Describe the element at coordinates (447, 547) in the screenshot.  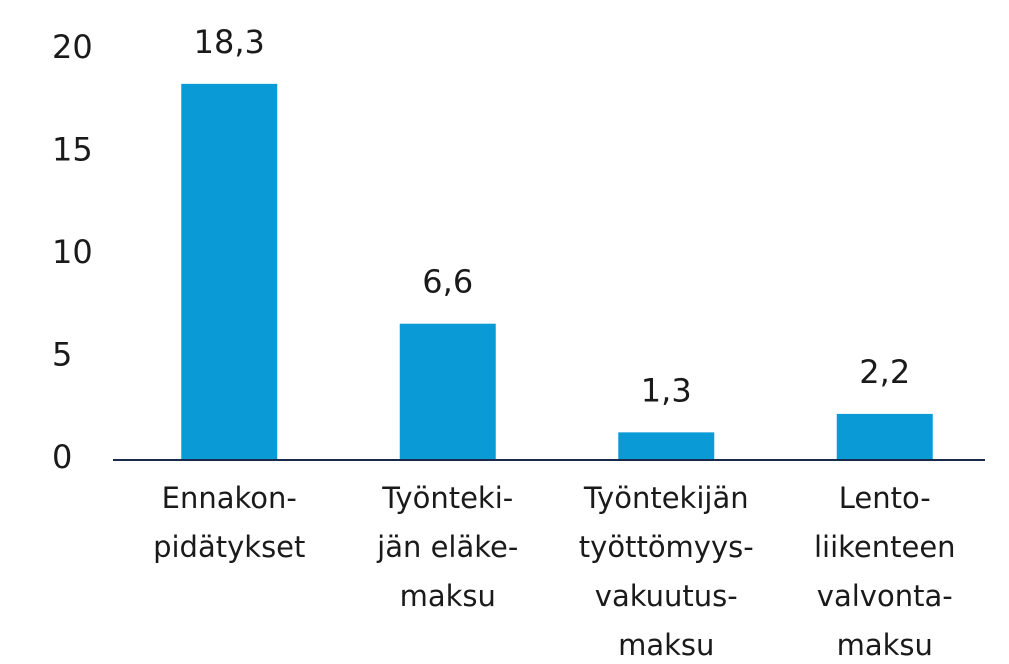
I see `x-tick-label: jän eläke-` at that location.